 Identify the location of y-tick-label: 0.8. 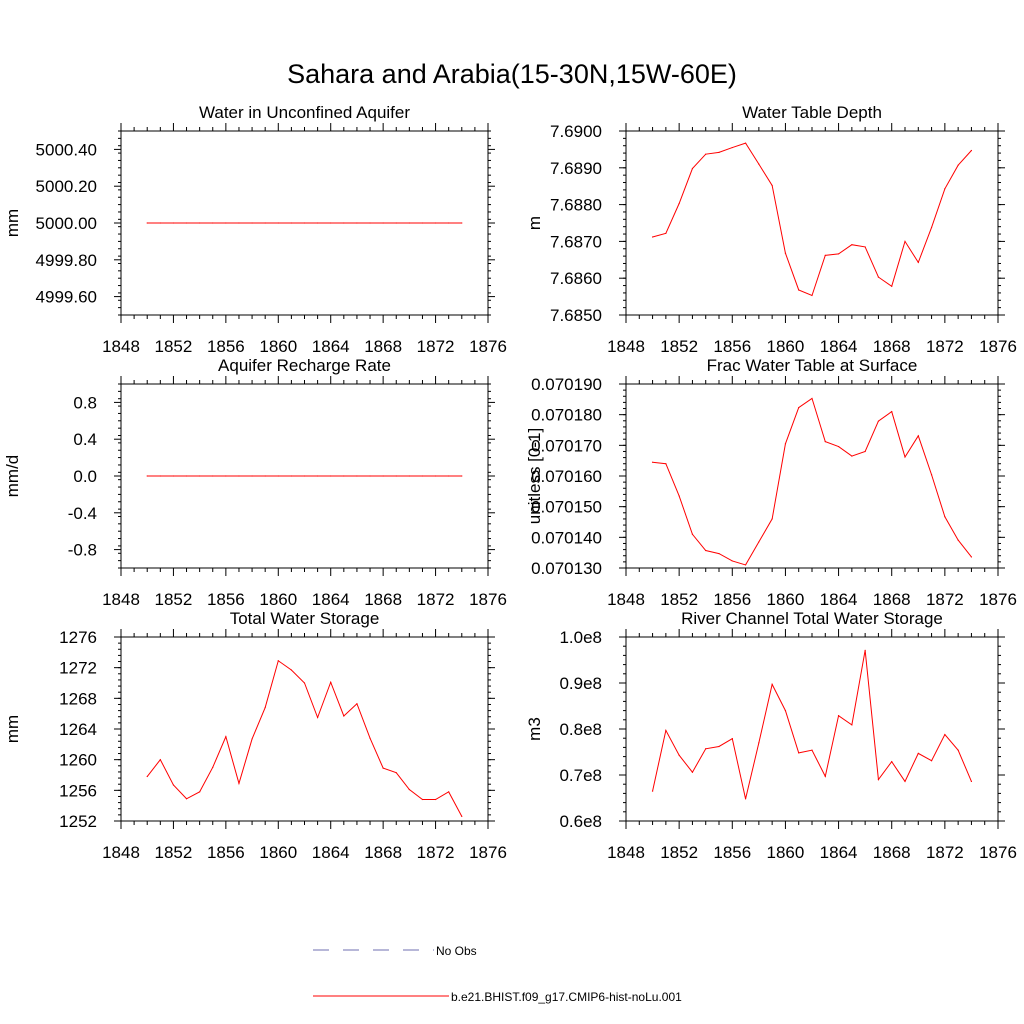
(85, 402).